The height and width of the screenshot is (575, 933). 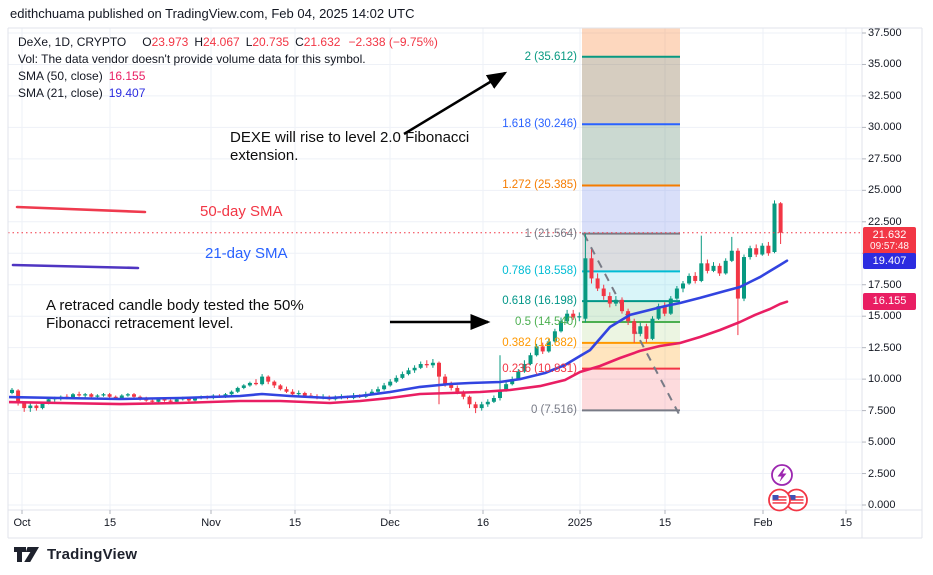 What do you see at coordinates (26, 554) in the screenshot?
I see `tradingview-logo-icon` at bounding box center [26, 554].